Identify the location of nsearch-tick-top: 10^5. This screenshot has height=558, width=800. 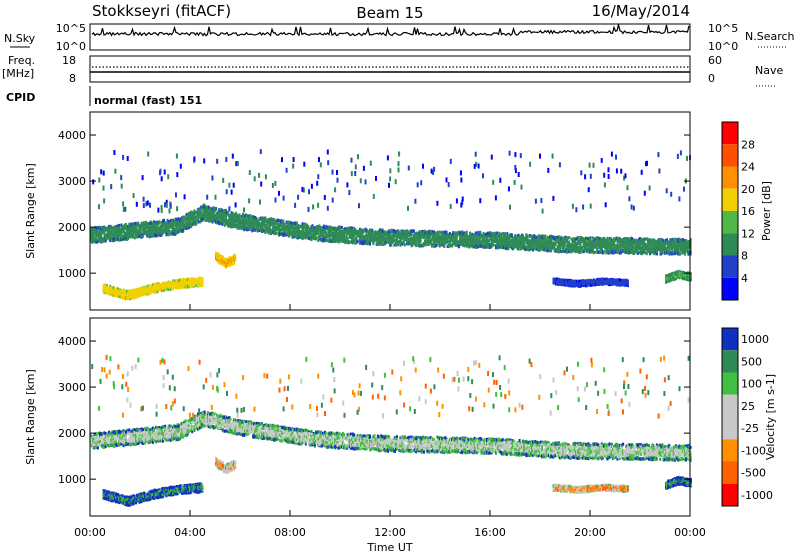
(723, 28).